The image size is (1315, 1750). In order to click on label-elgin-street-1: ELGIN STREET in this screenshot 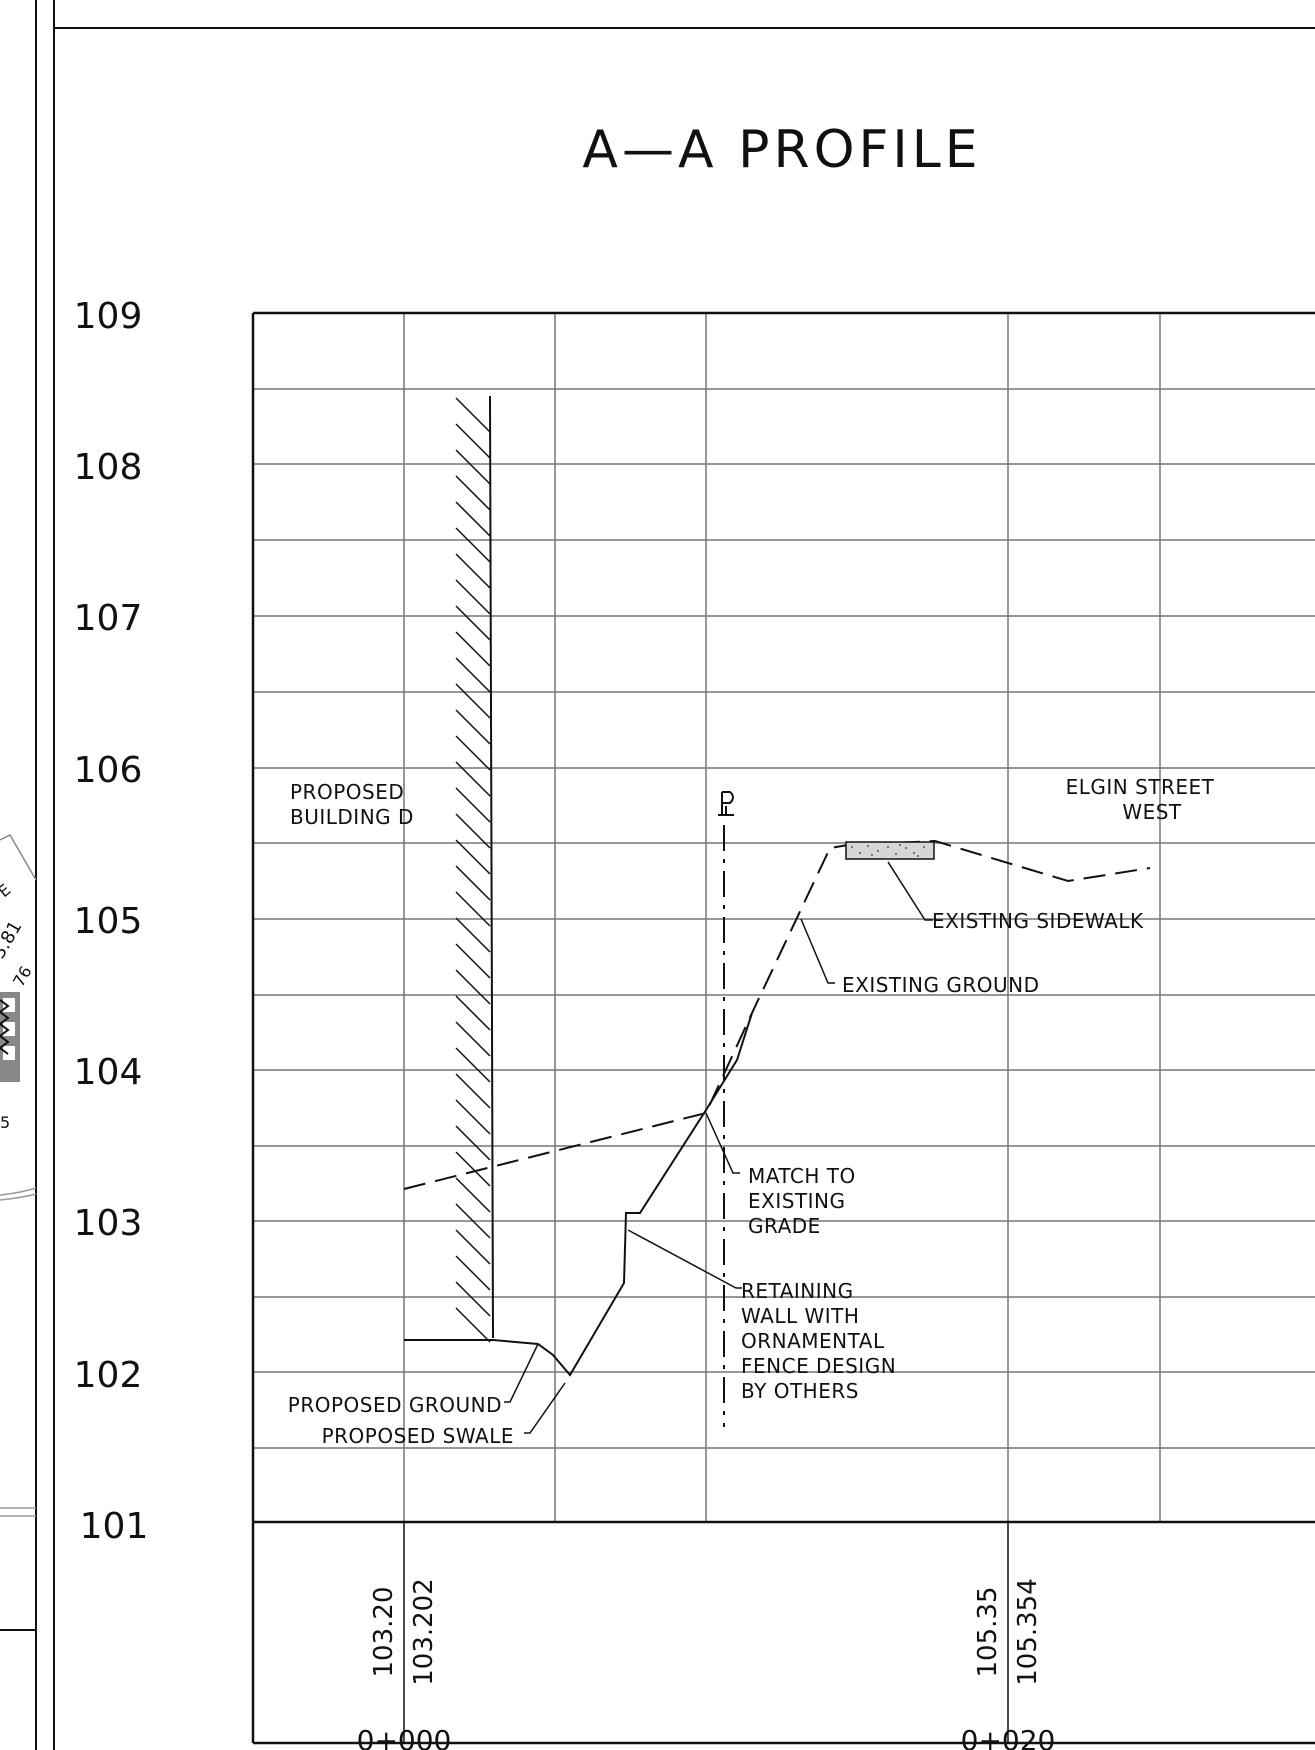, I will do `click(1140, 787)`.